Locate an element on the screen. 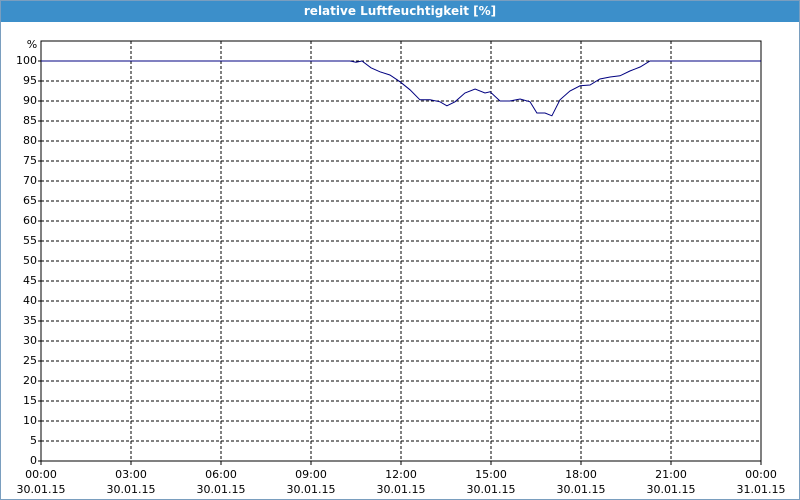 This screenshot has height=500, width=800. y-tick-label: 75 is located at coordinates (30, 160).